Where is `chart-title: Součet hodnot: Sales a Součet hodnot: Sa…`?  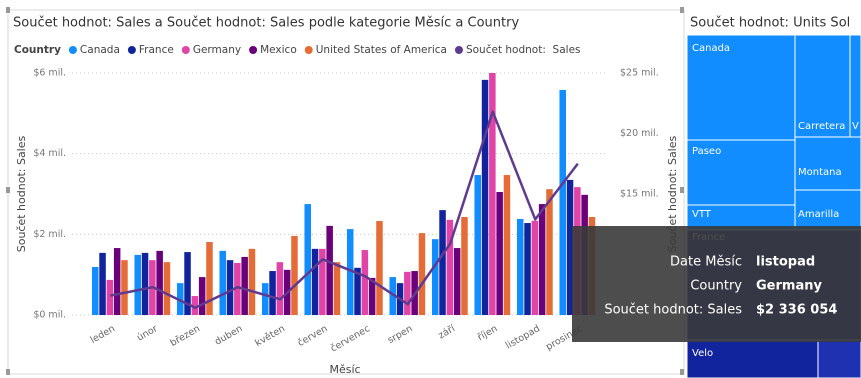 chart-title: Součet hodnot: Sales a Součet hodnot: Sa… is located at coordinates (266, 23).